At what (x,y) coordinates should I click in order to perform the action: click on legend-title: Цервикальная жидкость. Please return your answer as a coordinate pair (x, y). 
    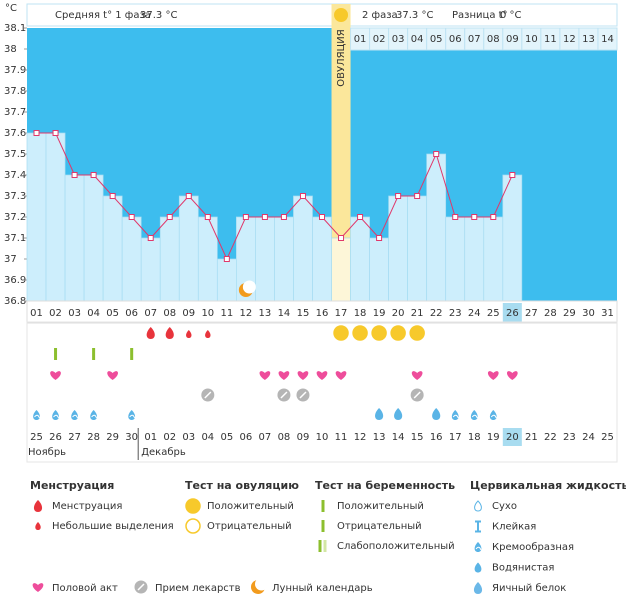
    Looking at the image, I should click on (548, 485).